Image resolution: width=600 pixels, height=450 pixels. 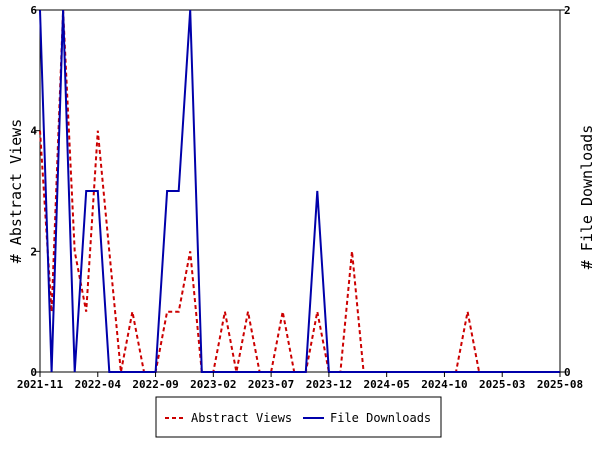 I want to click on y-right-tick-label: 0, so click(x=567, y=372).